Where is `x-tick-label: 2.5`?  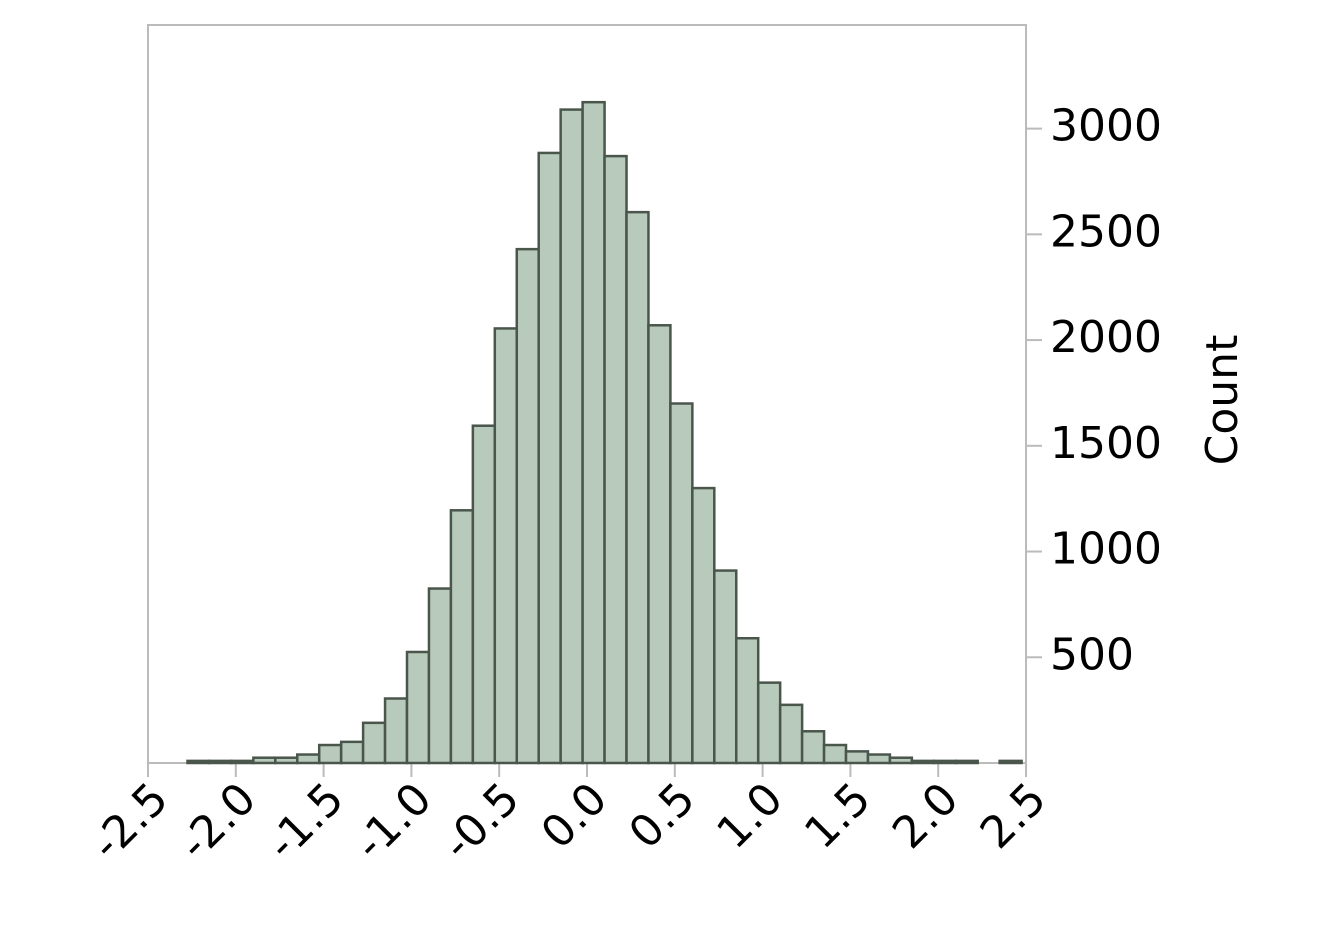
x-tick-label: 2.5 is located at coordinates (1014, 816).